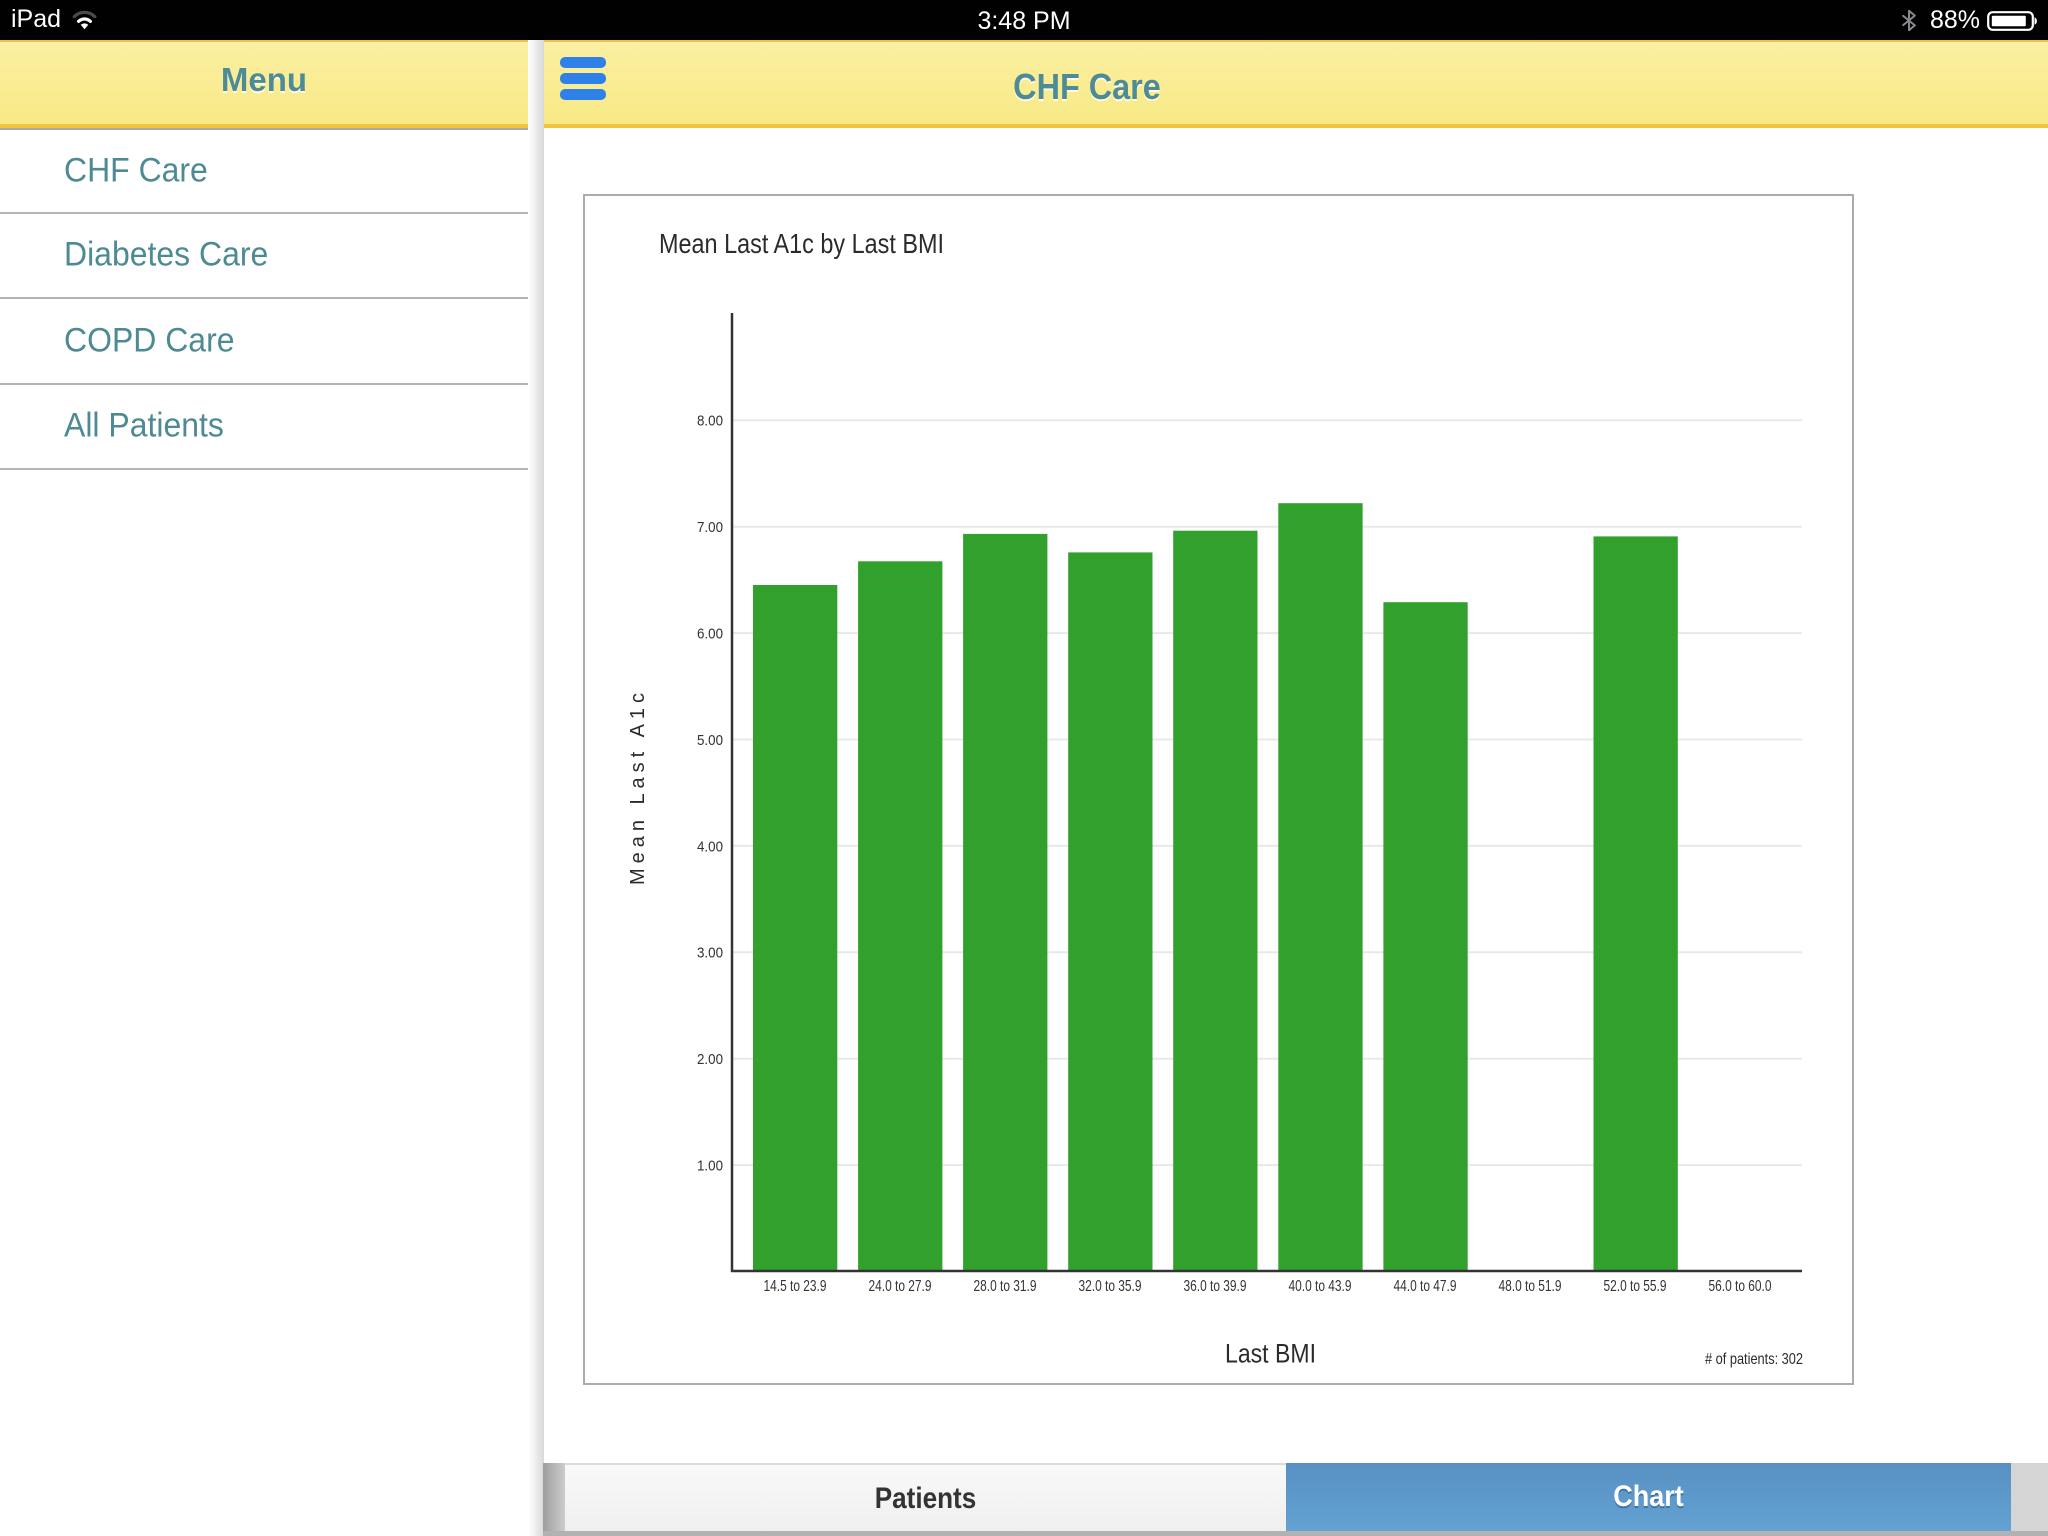  What do you see at coordinates (710, 1166) in the screenshot?
I see `svg-text: 1.00` at bounding box center [710, 1166].